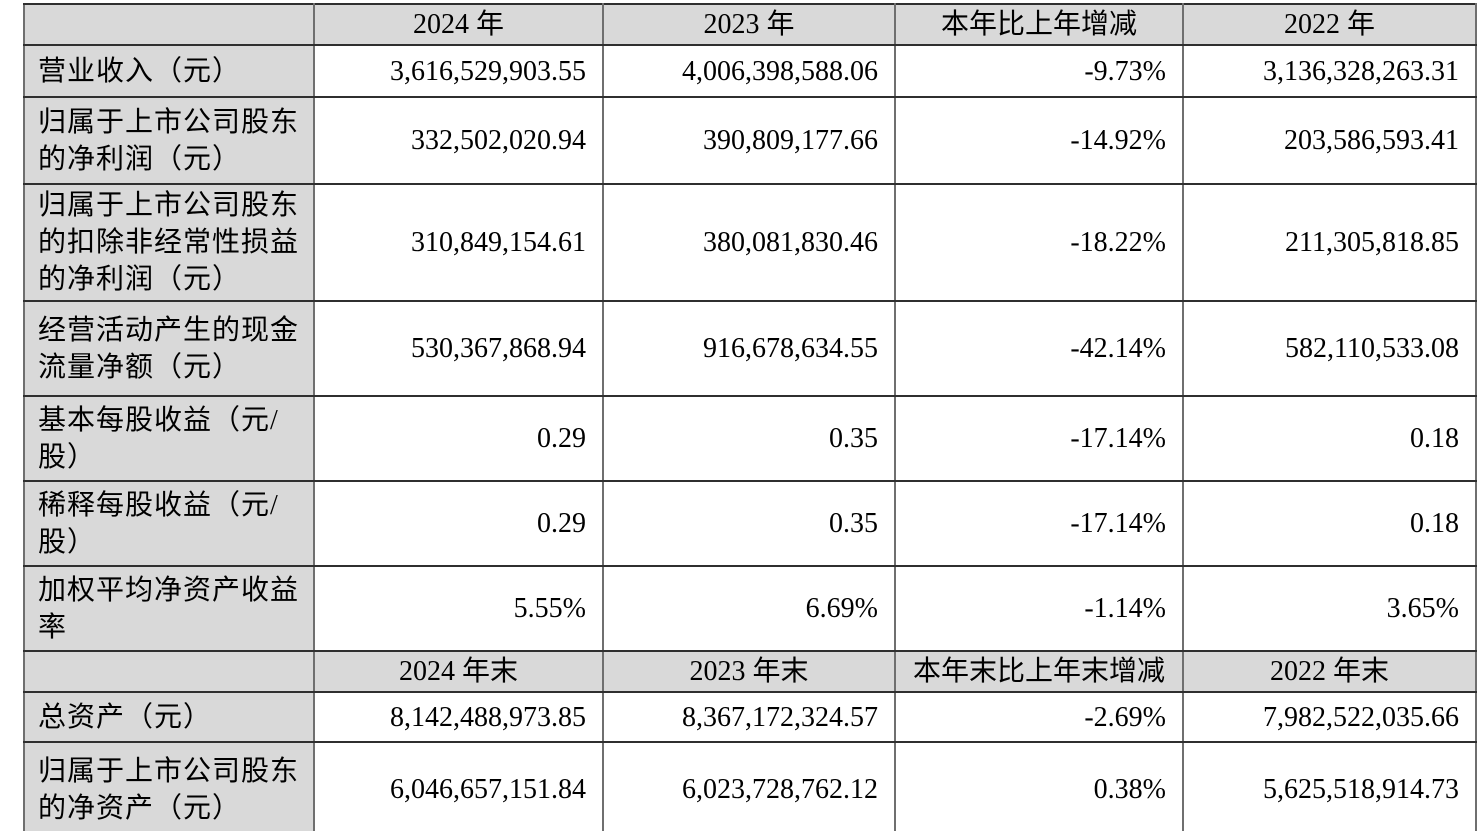 Image resolution: width=1481 pixels, height=831 pixels. What do you see at coordinates (1039, 71) in the screenshot?
I see `value-yoy-change: -9.73%` at bounding box center [1039, 71].